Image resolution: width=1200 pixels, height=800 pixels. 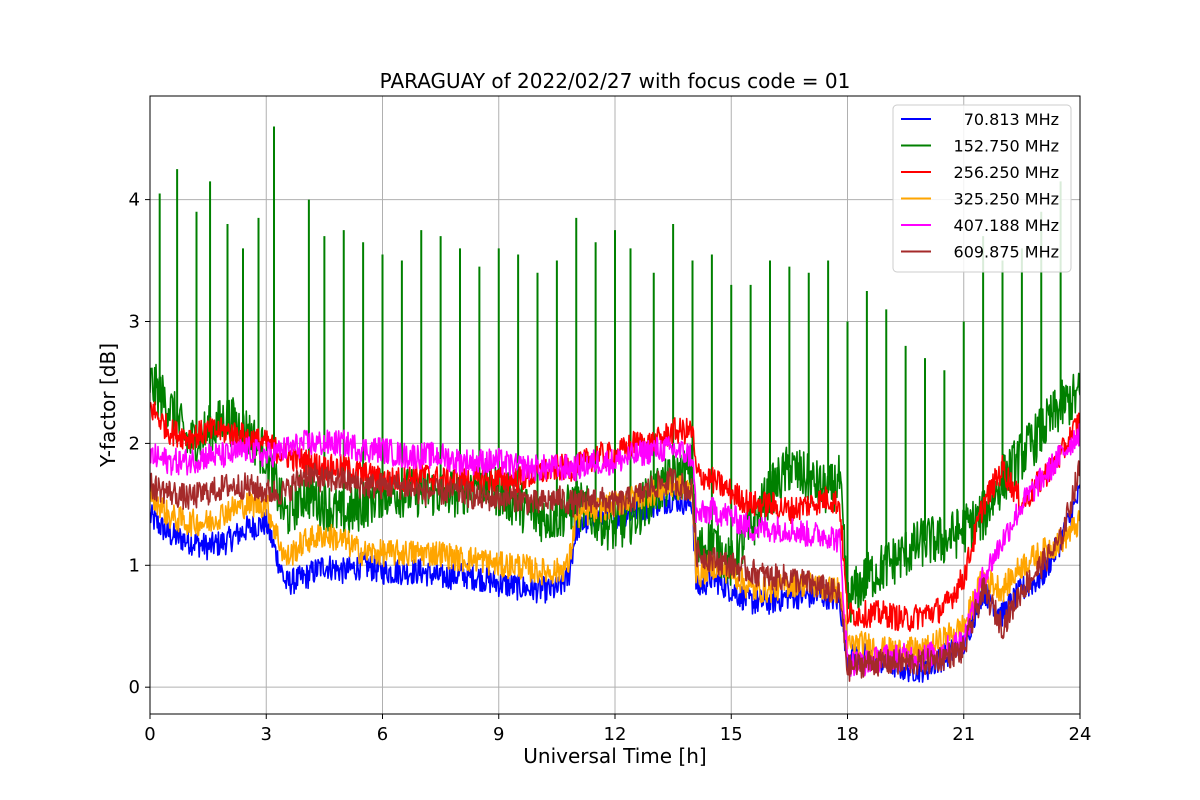 What do you see at coordinates (1011, 119) in the screenshot?
I see `legend-entry: 70.813 MHz` at bounding box center [1011, 119].